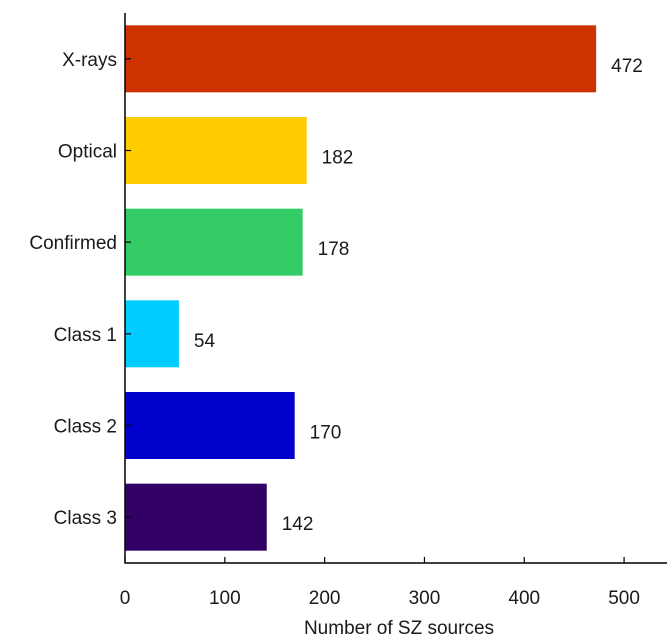 The width and height of the screenshot is (667, 638). I want to click on value-label-class-2: 170, so click(326, 433).